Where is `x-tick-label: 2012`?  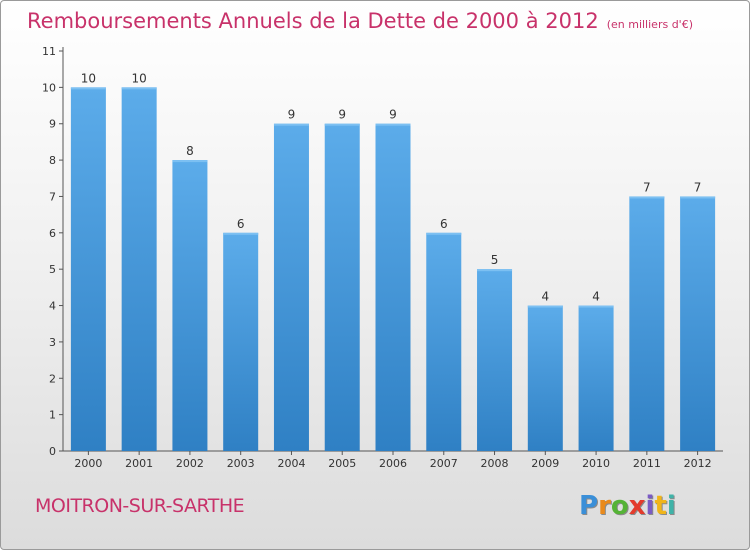 x-tick-label: 2012 is located at coordinates (698, 463).